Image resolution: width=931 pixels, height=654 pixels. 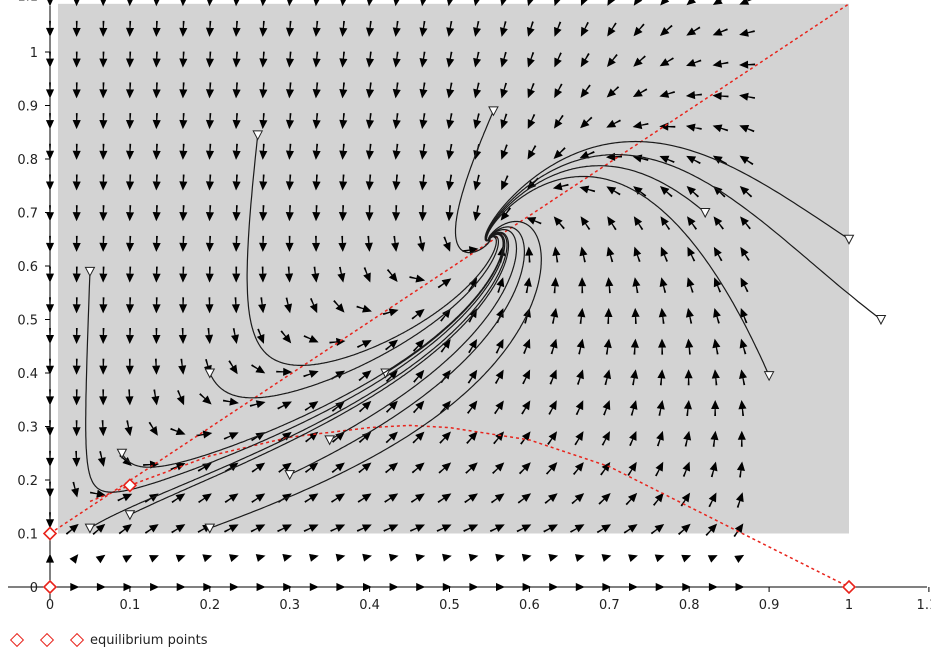 What do you see at coordinates (27, 2) in the screenshot?
I see `y-tick-label: 1.1` at bounding box center [27, 2].